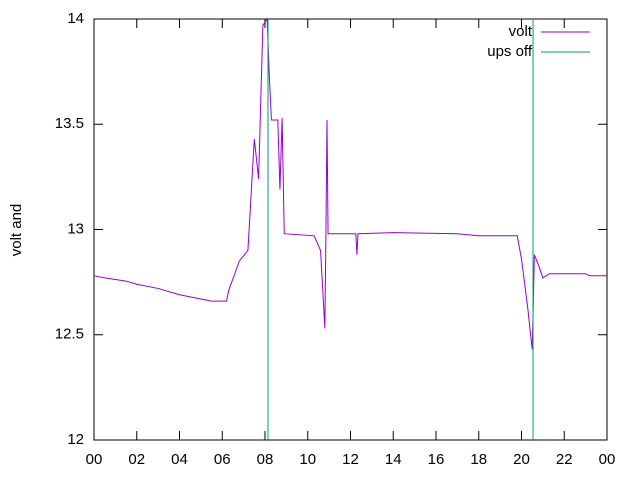 The width and height of the screenshot is (640, 480). What do you see at coordinates (136, 459) in the screenshot?
I see `x-tick-label: 02` at bounding box center [136, 459].